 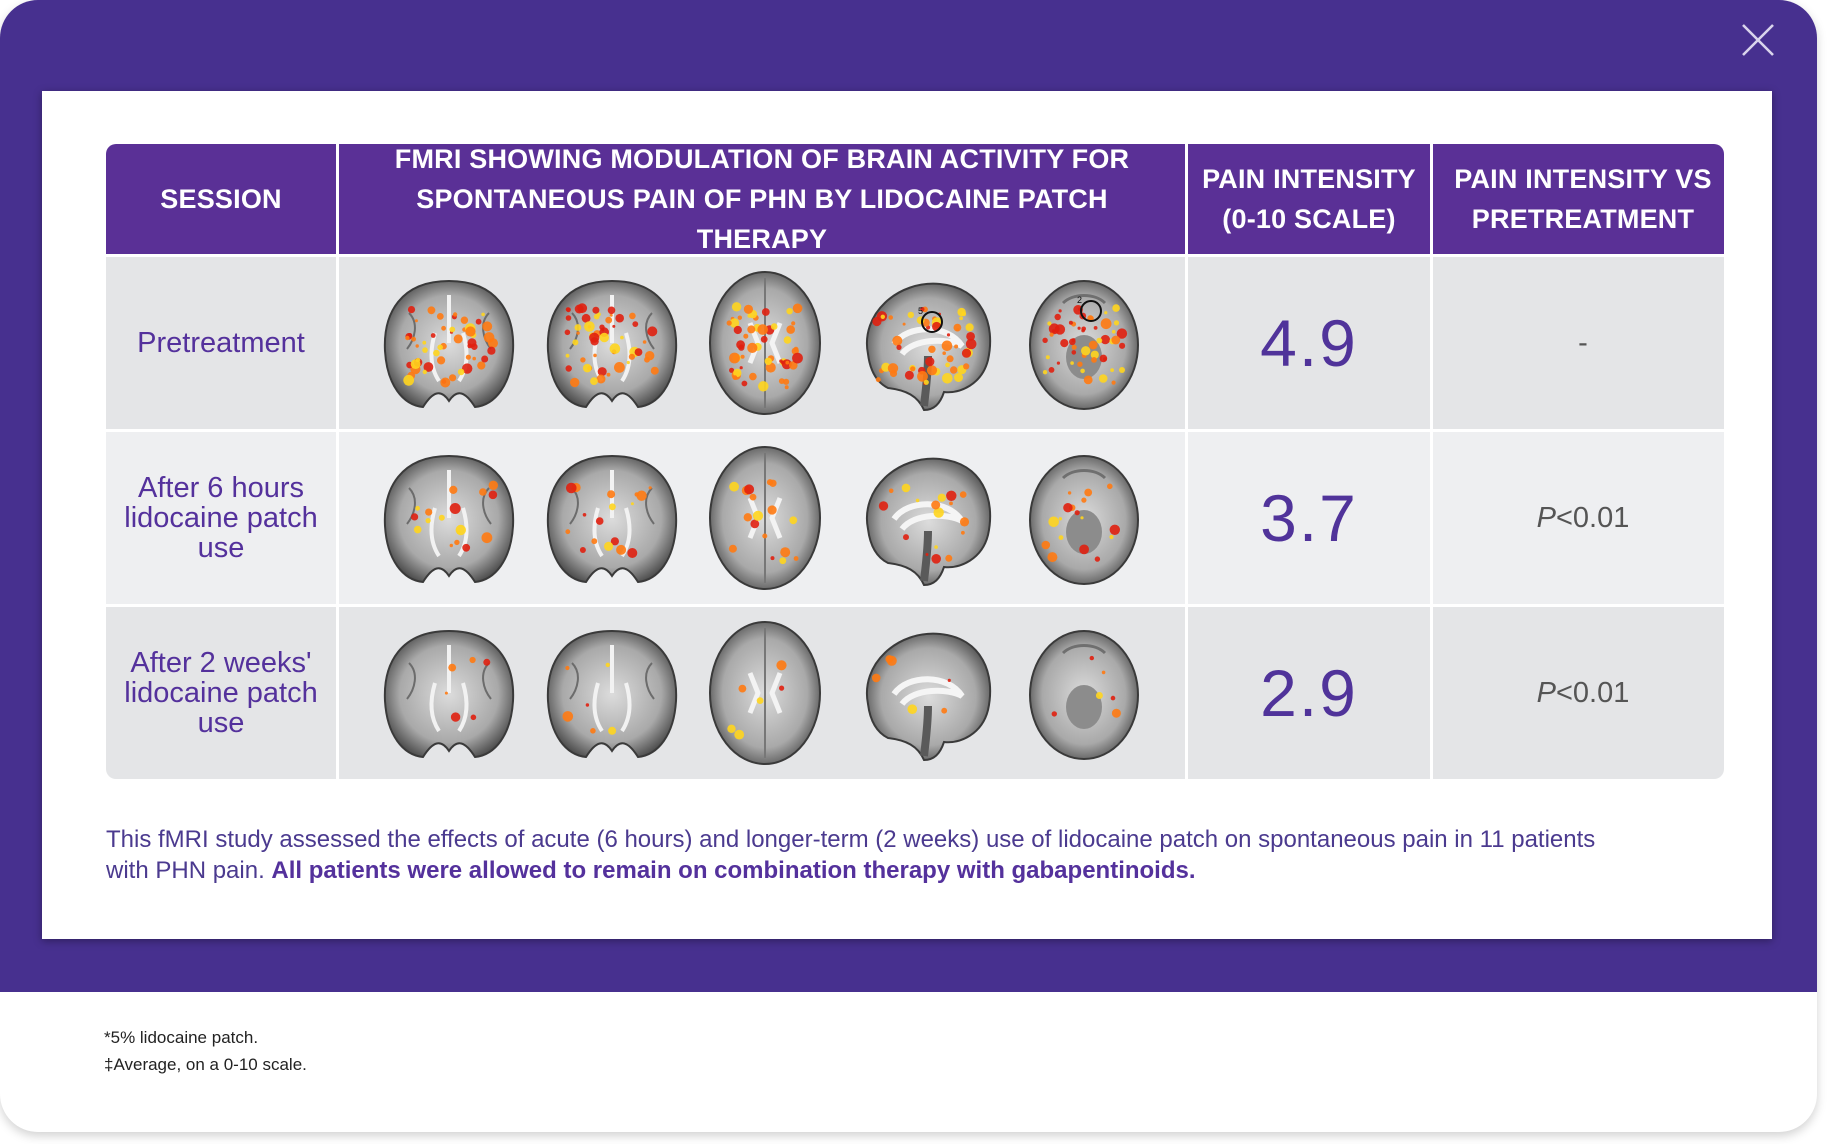 What do you see at coordinates (1309, 199) in the screenshot?
I see `header-pain-intensity: PAIN INTENSITY (0-10 SCALE)` at bounding box center [1309, 199].